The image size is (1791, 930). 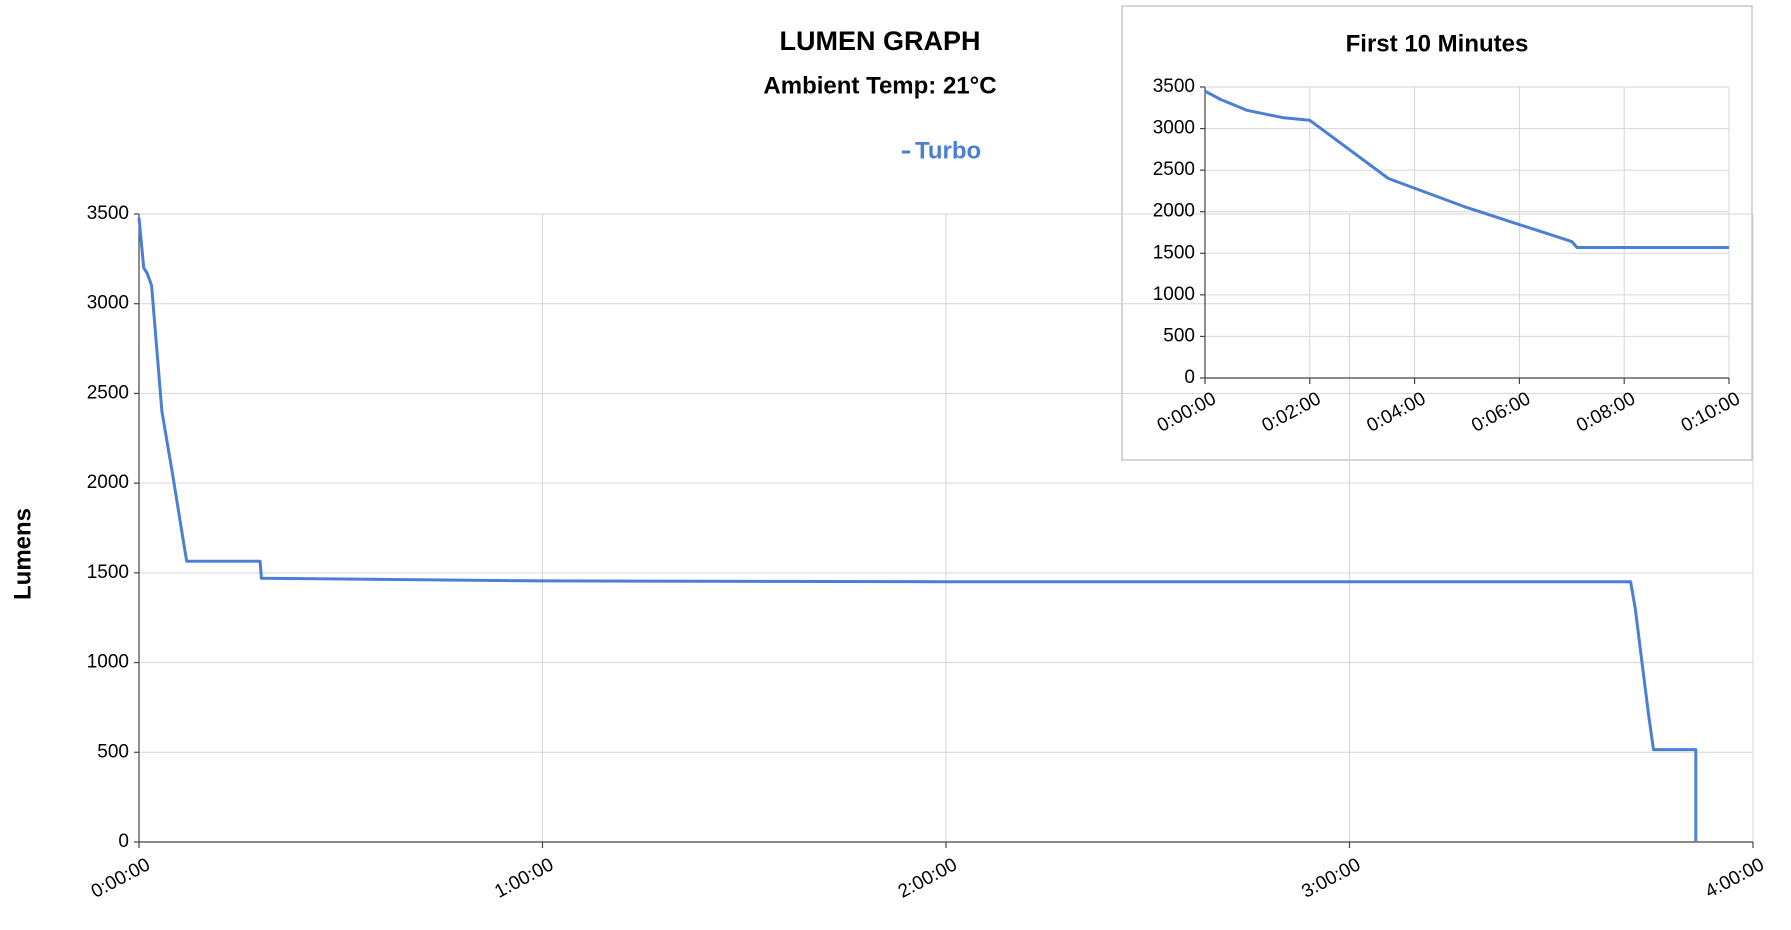 I want to click on y-axis-label: Lumens, so click(x=22, y=554).